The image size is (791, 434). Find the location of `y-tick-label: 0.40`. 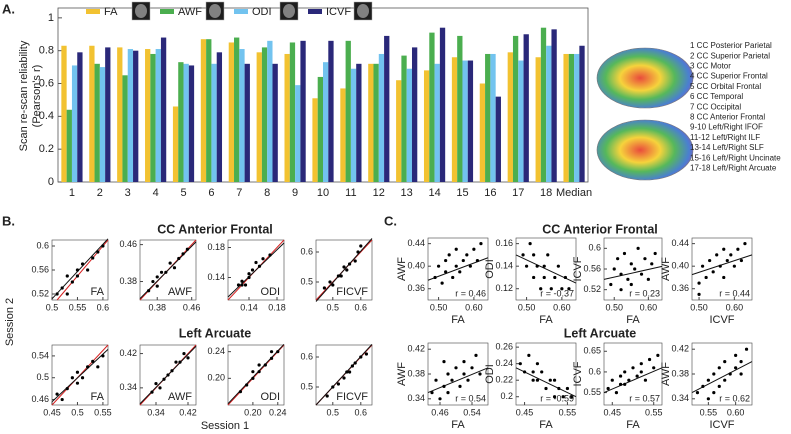

y-tick-label: 0.40 is located at coordinates (416, 266).